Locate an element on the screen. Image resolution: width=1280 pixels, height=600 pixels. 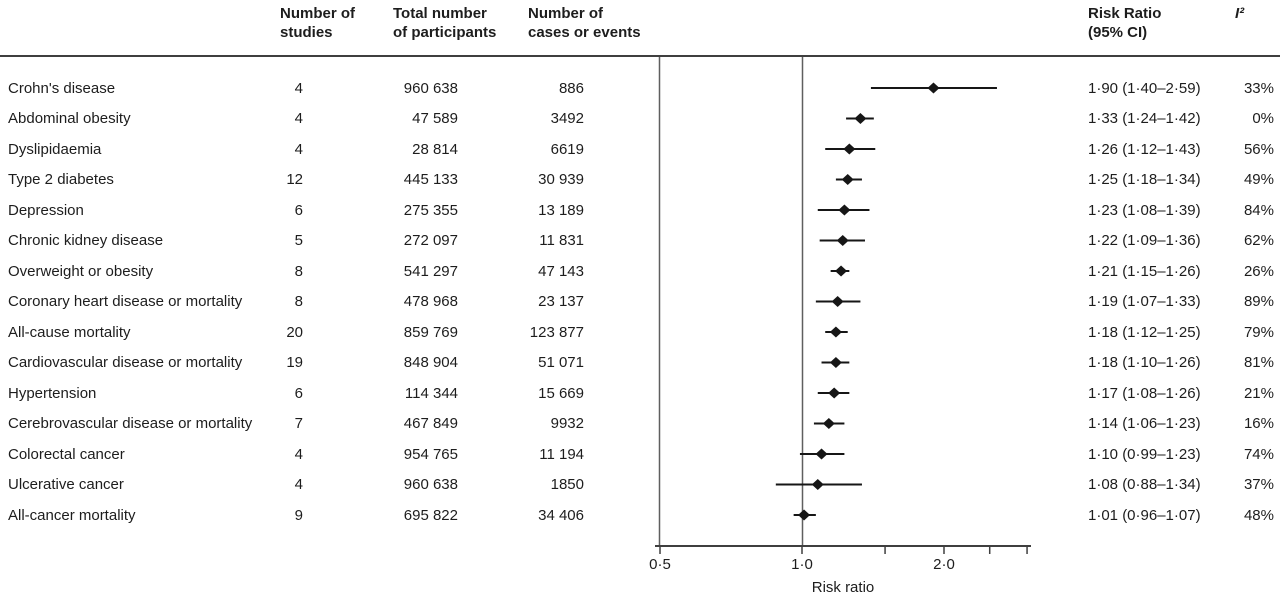
row-label: All-cause mortality is located at coordinates (69, 332).